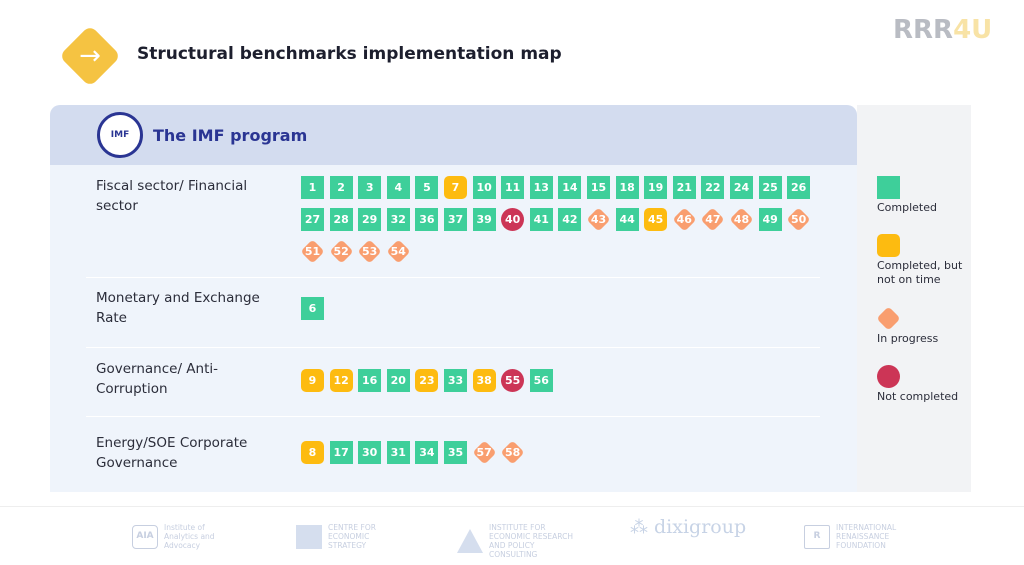 Image resolution: width=1024 pixels, height=565 pixels. I want to click on benchmark-number: 50, so click(799, 219).